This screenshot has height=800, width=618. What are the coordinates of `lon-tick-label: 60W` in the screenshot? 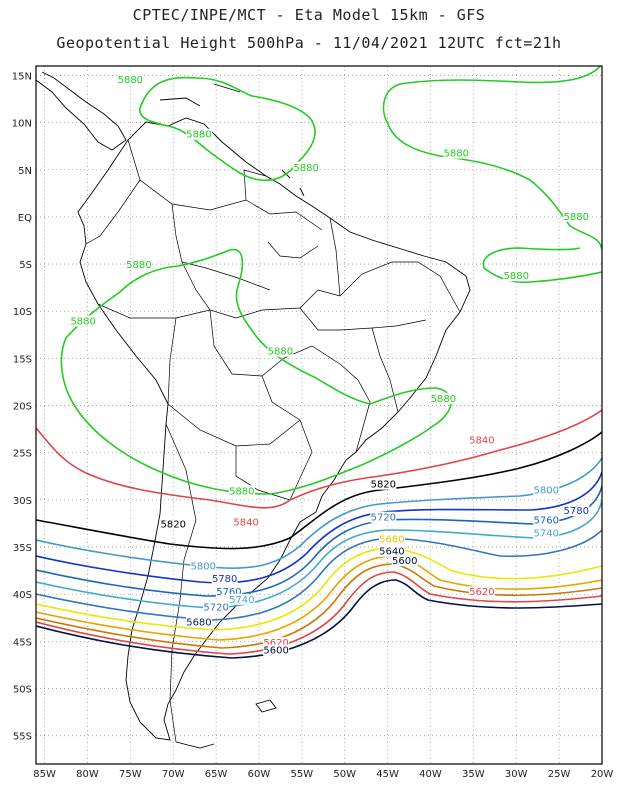 It's located at (259, 774).